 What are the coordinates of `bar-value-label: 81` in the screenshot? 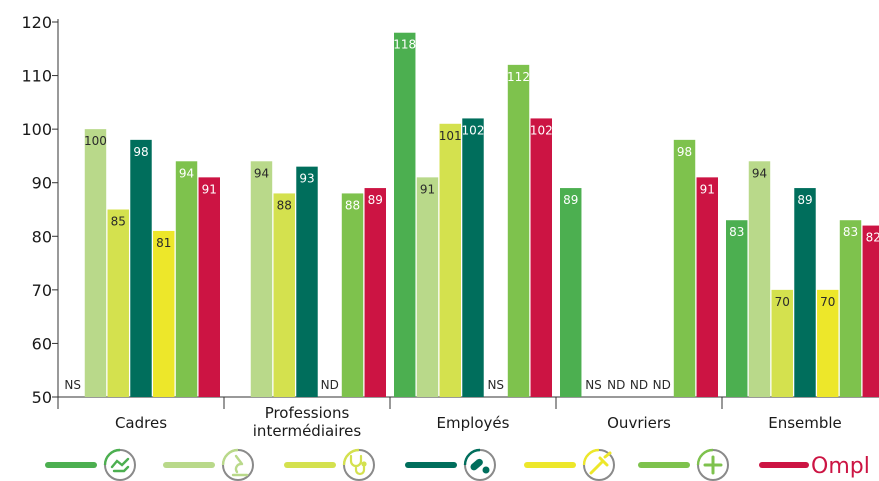 It's located at (163, 243).